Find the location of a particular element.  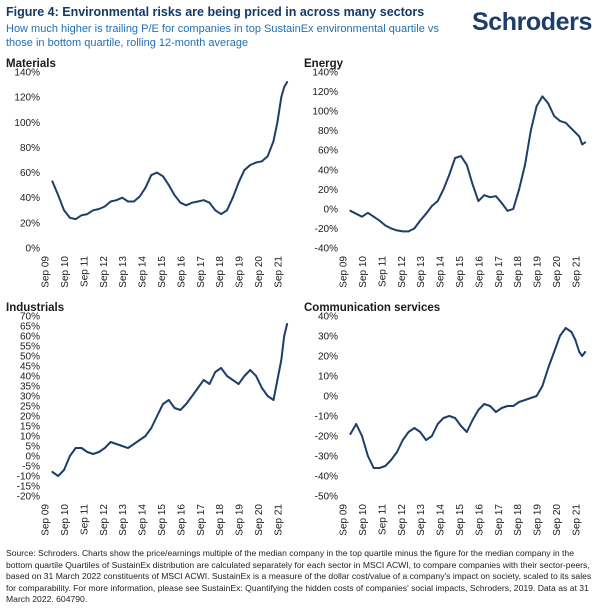

chart-title: Energy is located at coordinates (323, 64).